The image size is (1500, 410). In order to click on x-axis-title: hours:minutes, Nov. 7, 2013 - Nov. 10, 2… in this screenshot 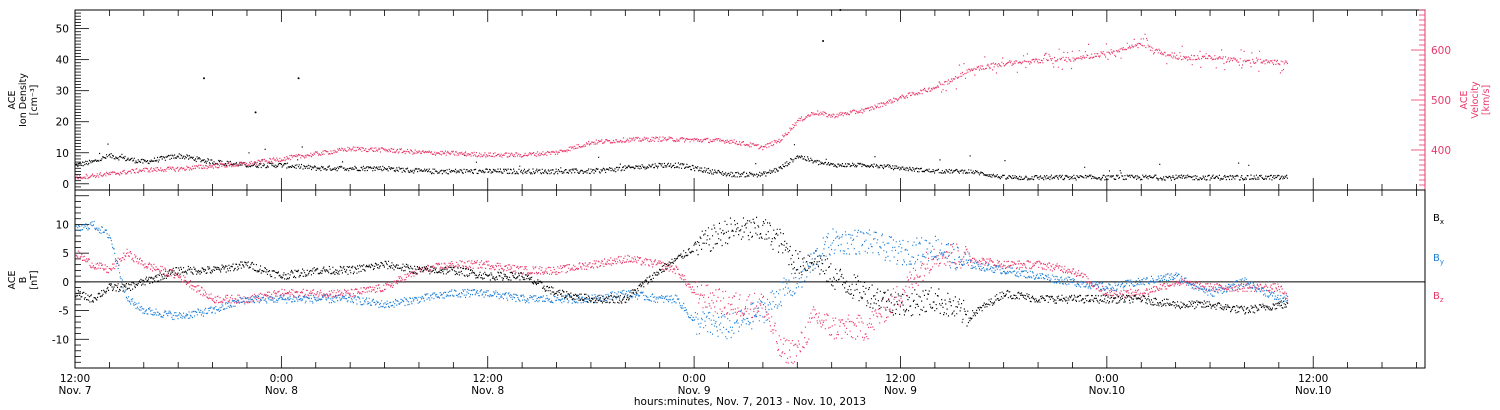, I will do `click(750, 402)`.